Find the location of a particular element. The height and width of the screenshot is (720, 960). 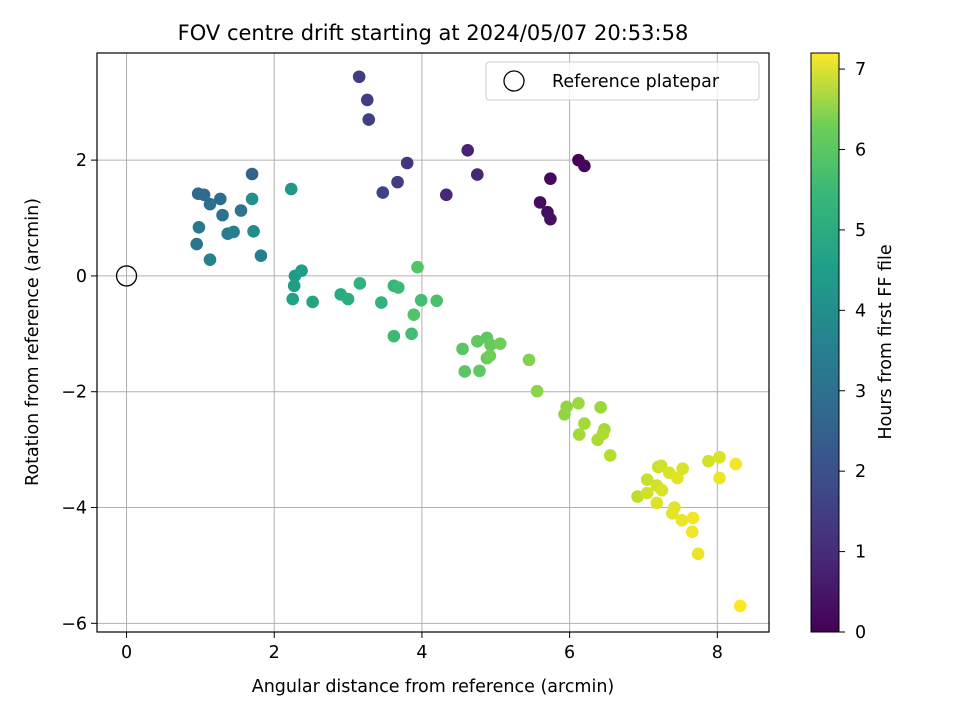

colorbar-tick-label: 1 is located at coordinates (860, 553).